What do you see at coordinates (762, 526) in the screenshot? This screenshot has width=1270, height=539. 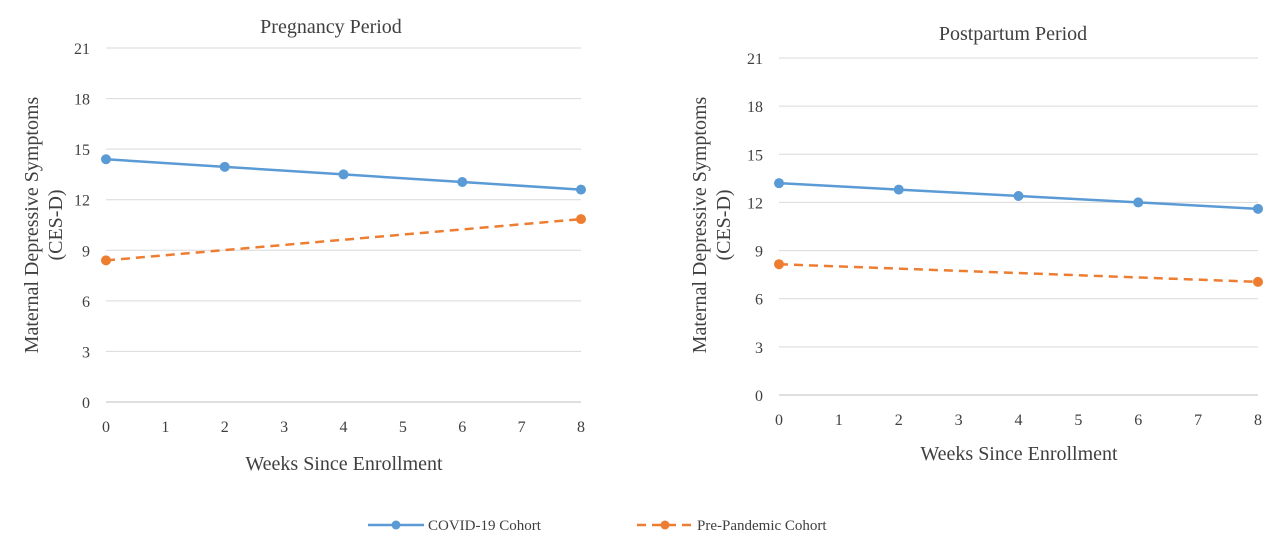 I see `legend-label: Pre-Pandemic Cohort` at bounding box center [762, 526].